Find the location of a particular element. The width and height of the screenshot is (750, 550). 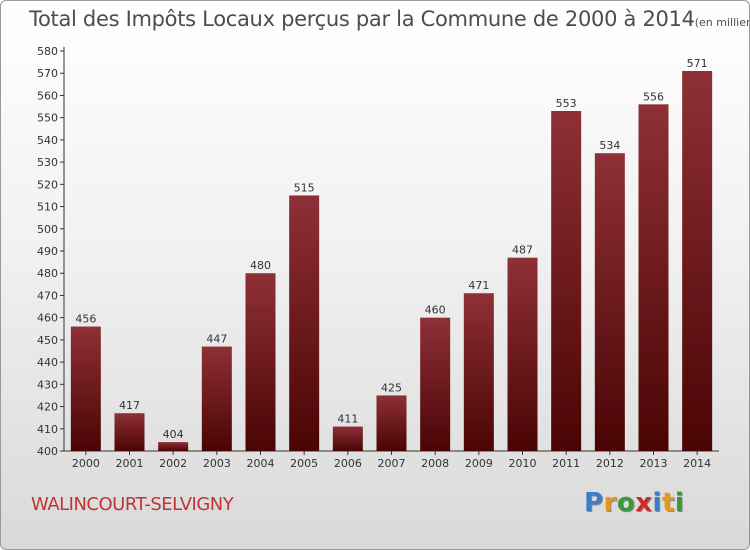

x-tick-label: 2009 is located at coordinates (479, 463).